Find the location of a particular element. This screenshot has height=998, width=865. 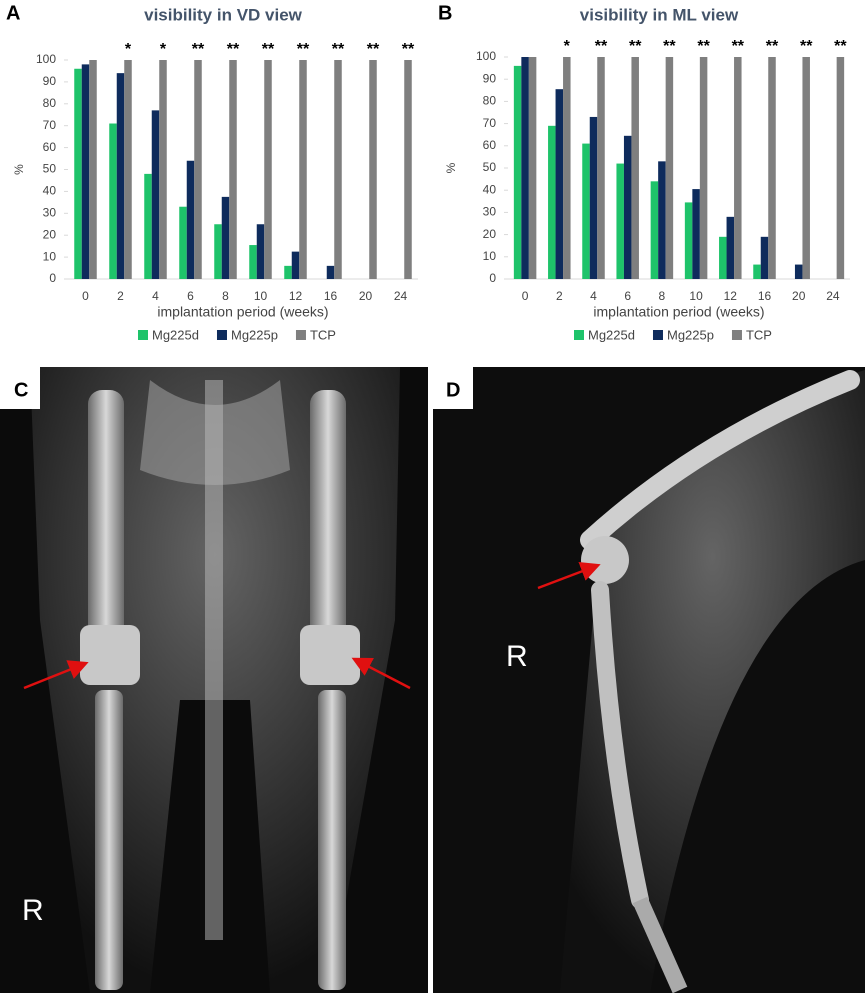

y-tick-label: 40 is located at coordinates (490, 189).